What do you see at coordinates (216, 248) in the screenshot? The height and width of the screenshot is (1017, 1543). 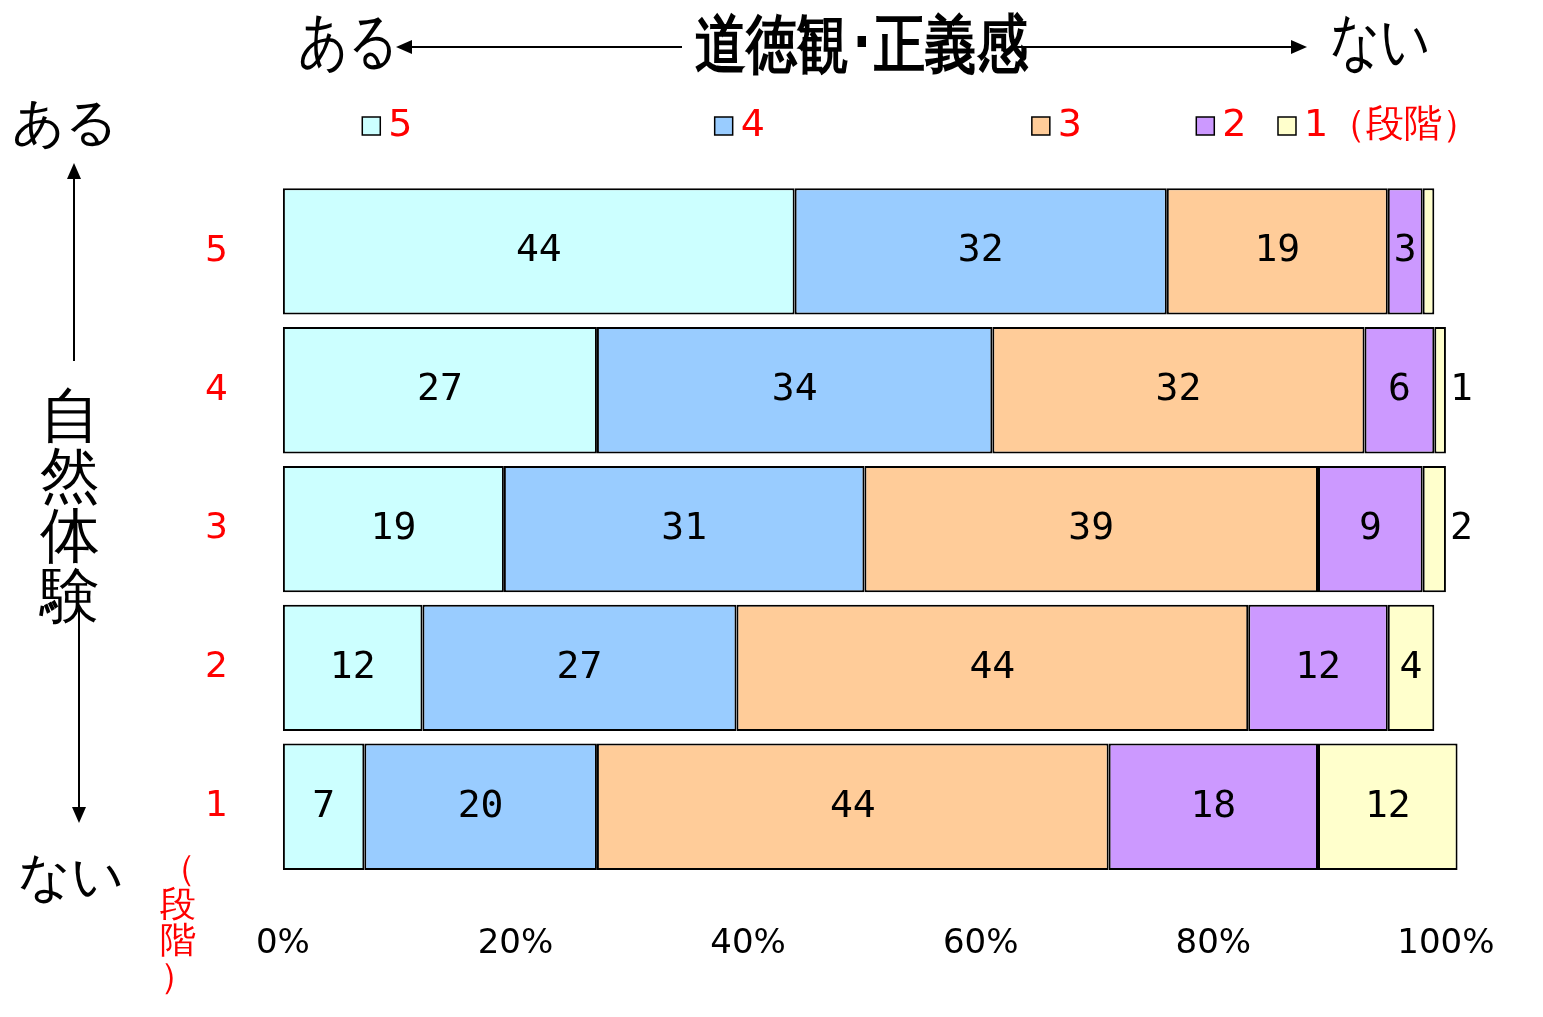 I see `y-tick-label: 5` at bounding box center [216, 248].